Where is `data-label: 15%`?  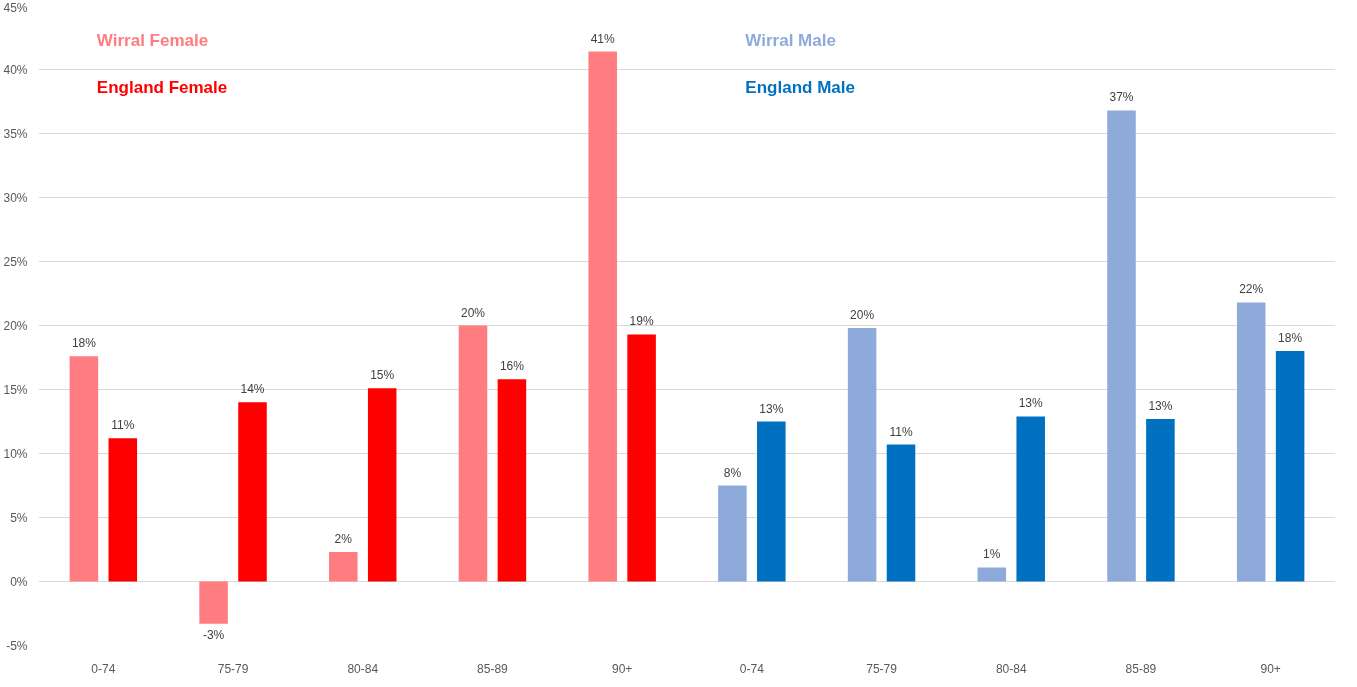
data-label: 15% is located at coordinates (382, 375).